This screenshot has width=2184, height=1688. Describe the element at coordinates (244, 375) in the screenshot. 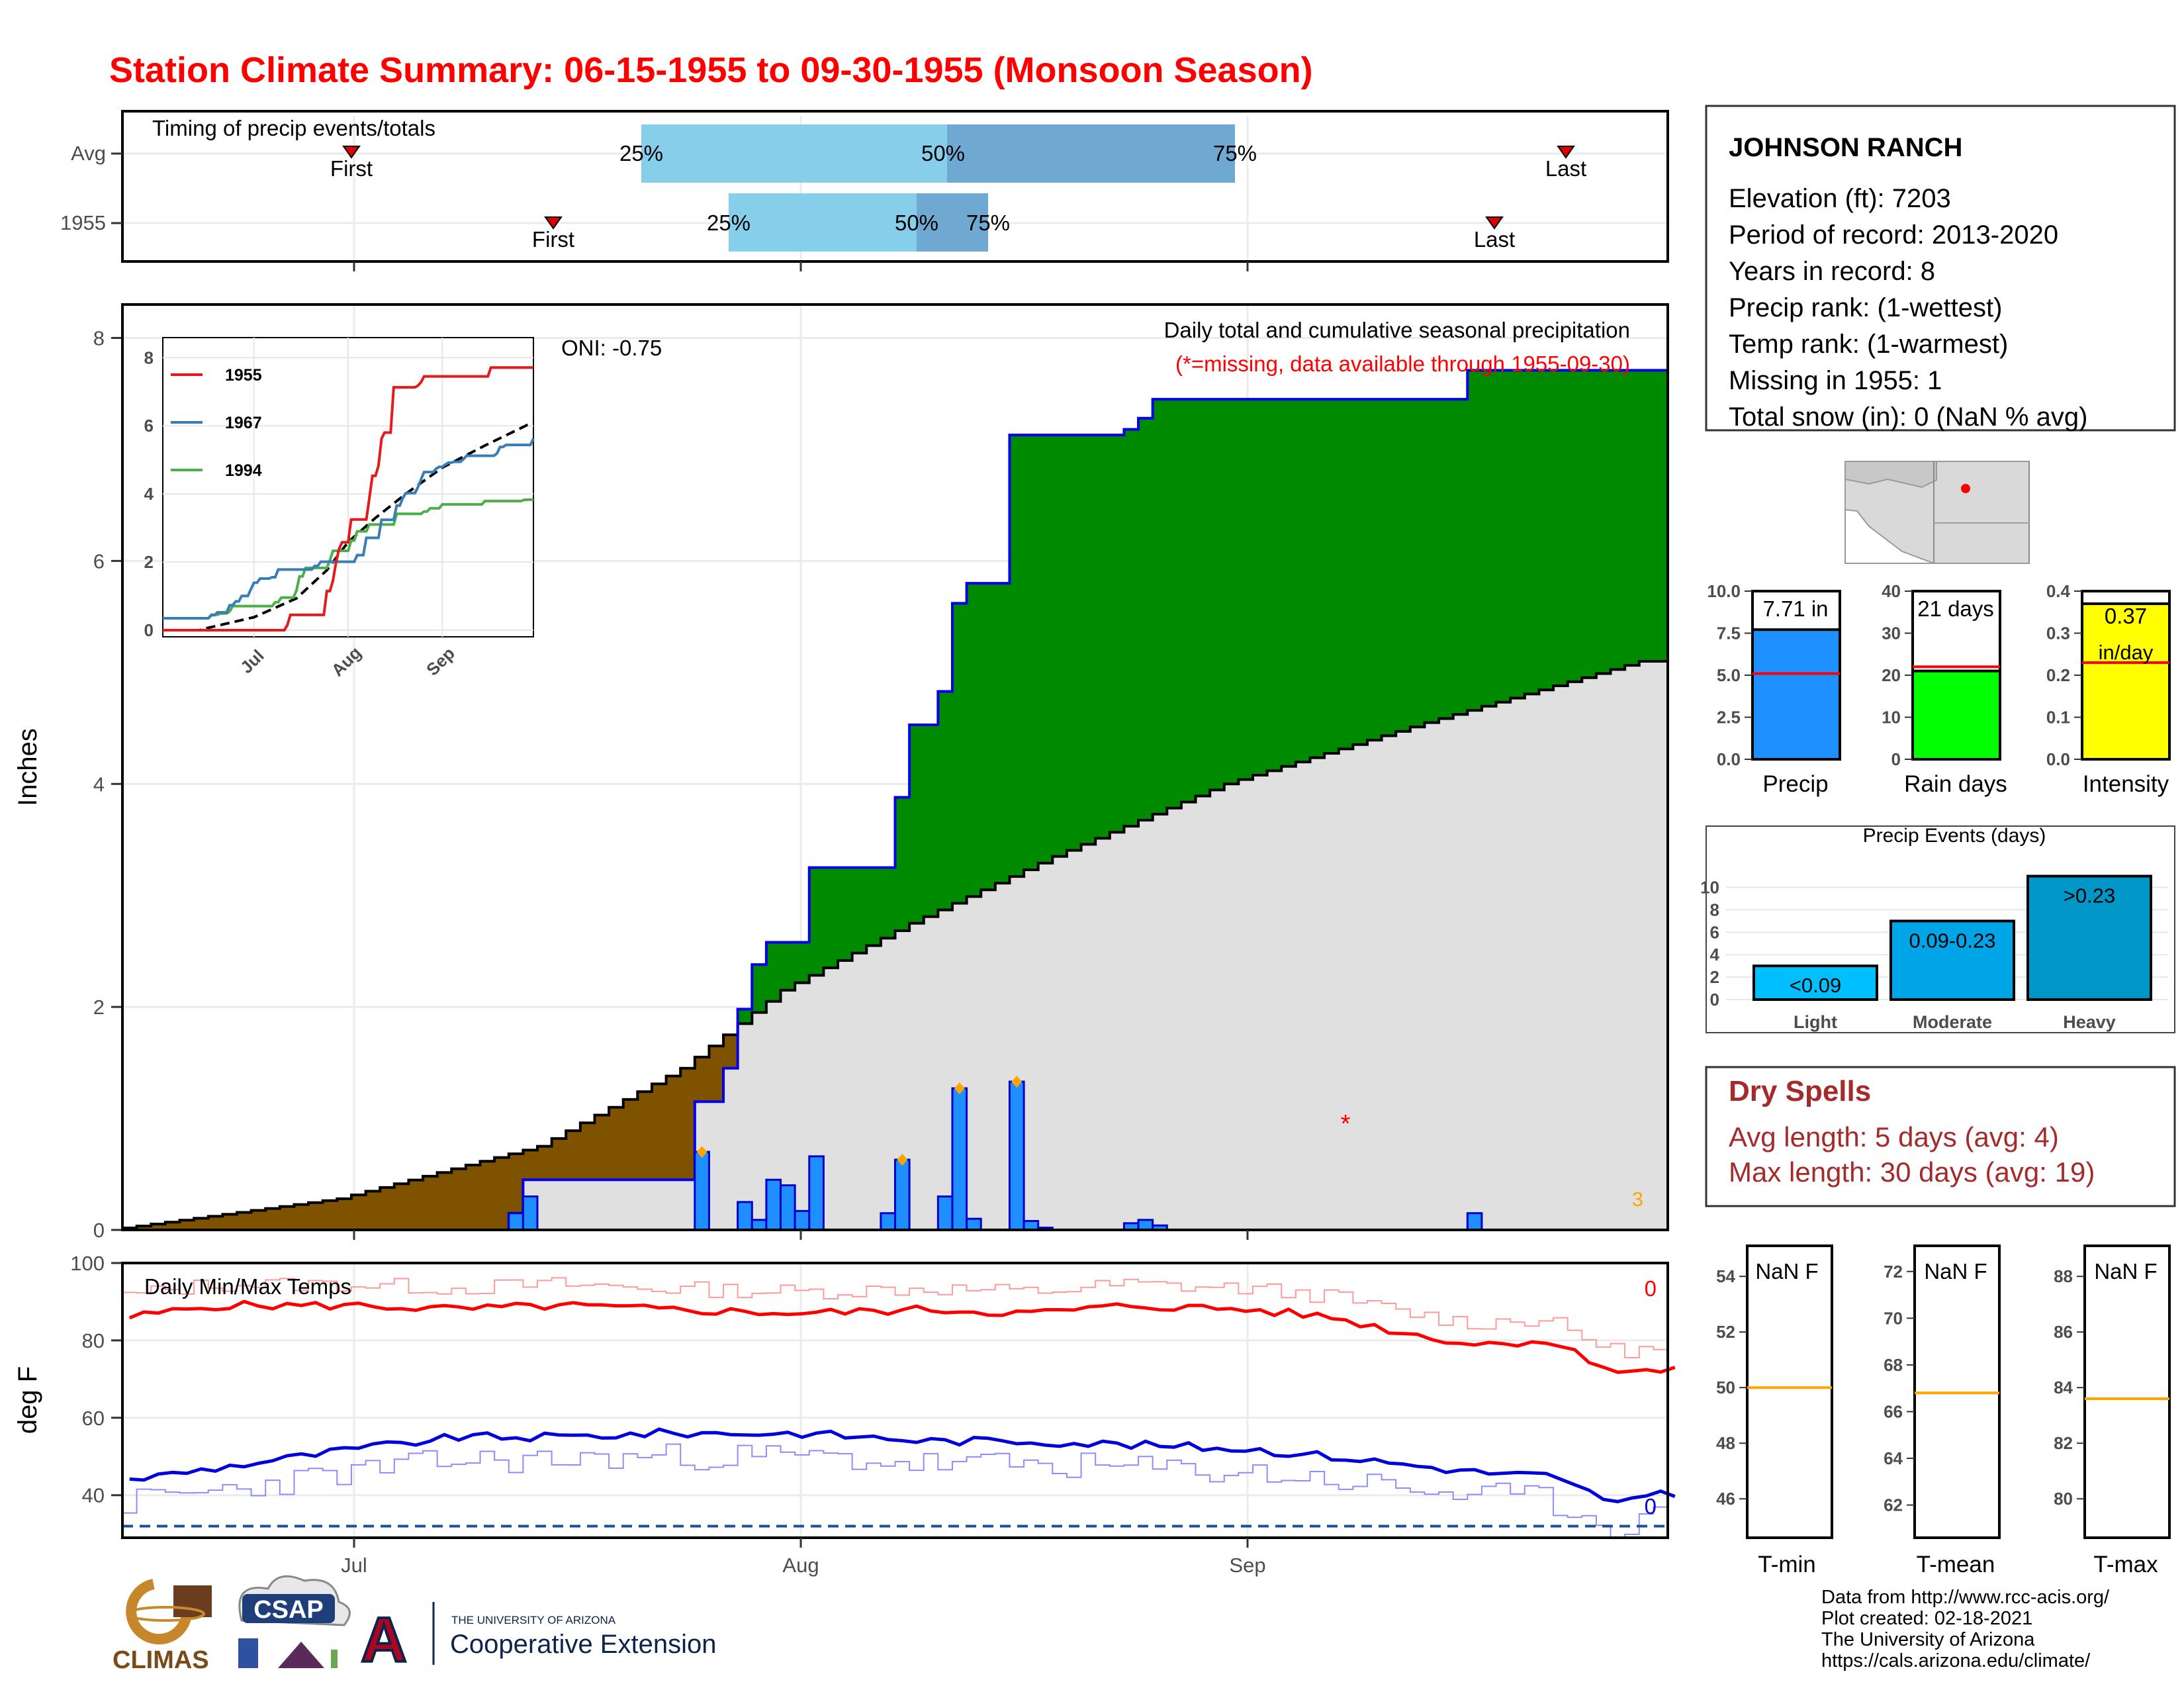

I see `inset-legend-1955: 1955` at that location.